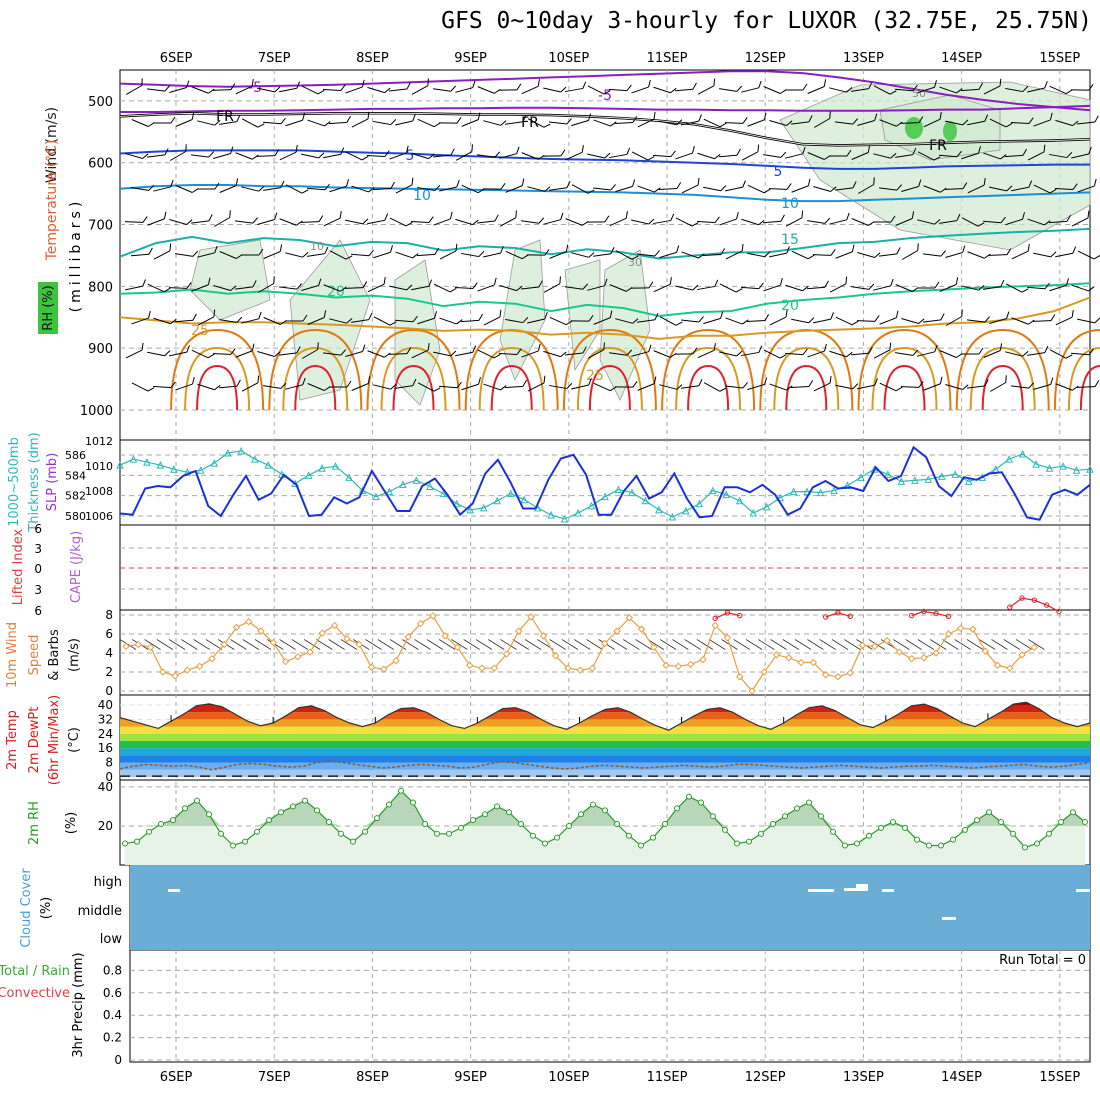 The width and height of the screenshot is (1100, 1100). I want to click on date-label-top: 15SEP, so click(1059, 58).